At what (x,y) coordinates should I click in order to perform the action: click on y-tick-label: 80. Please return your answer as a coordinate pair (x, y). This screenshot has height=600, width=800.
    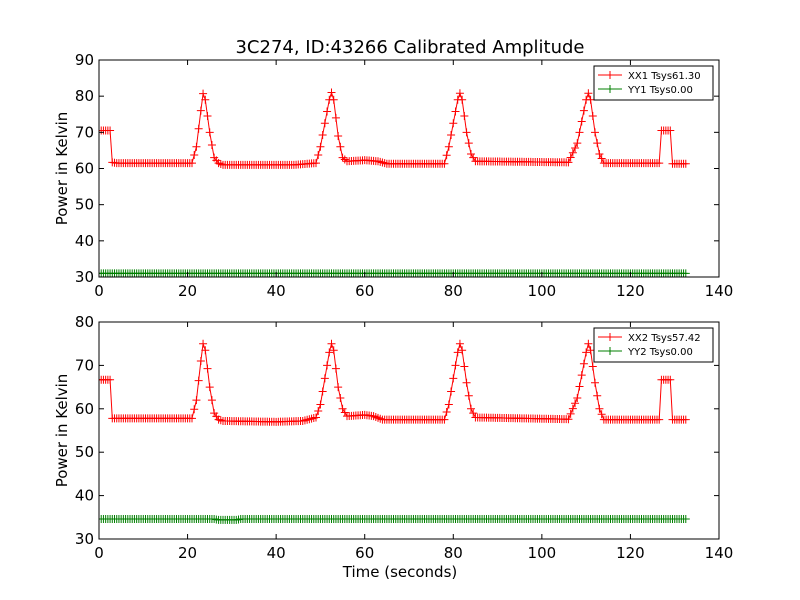
    Looking at the image, I should click on (84, 96).